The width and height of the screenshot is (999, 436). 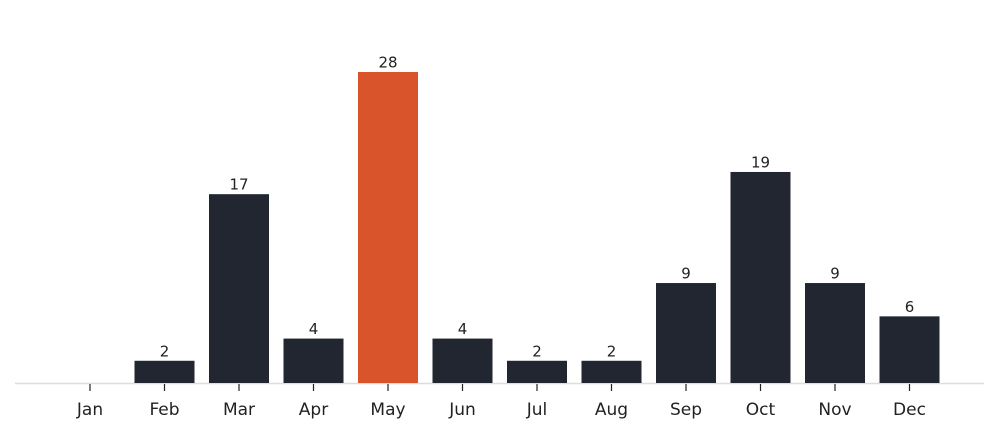 I want to click on x-tick-label: Apr, so click(x=313, y=410).